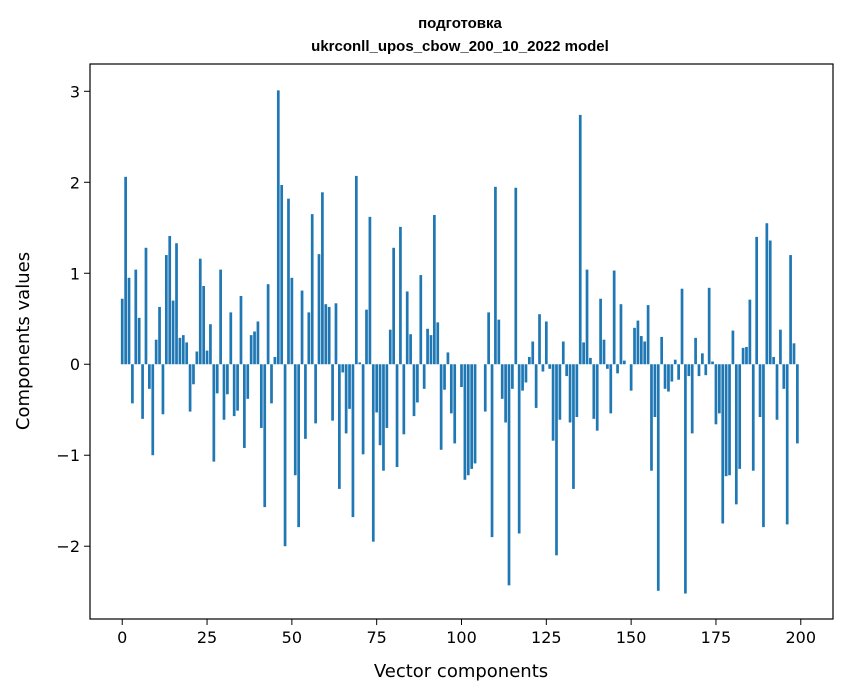  Describe the element at coordinates (292, 637) in the screenshot. I see `x-tick-label: 50` at that location.